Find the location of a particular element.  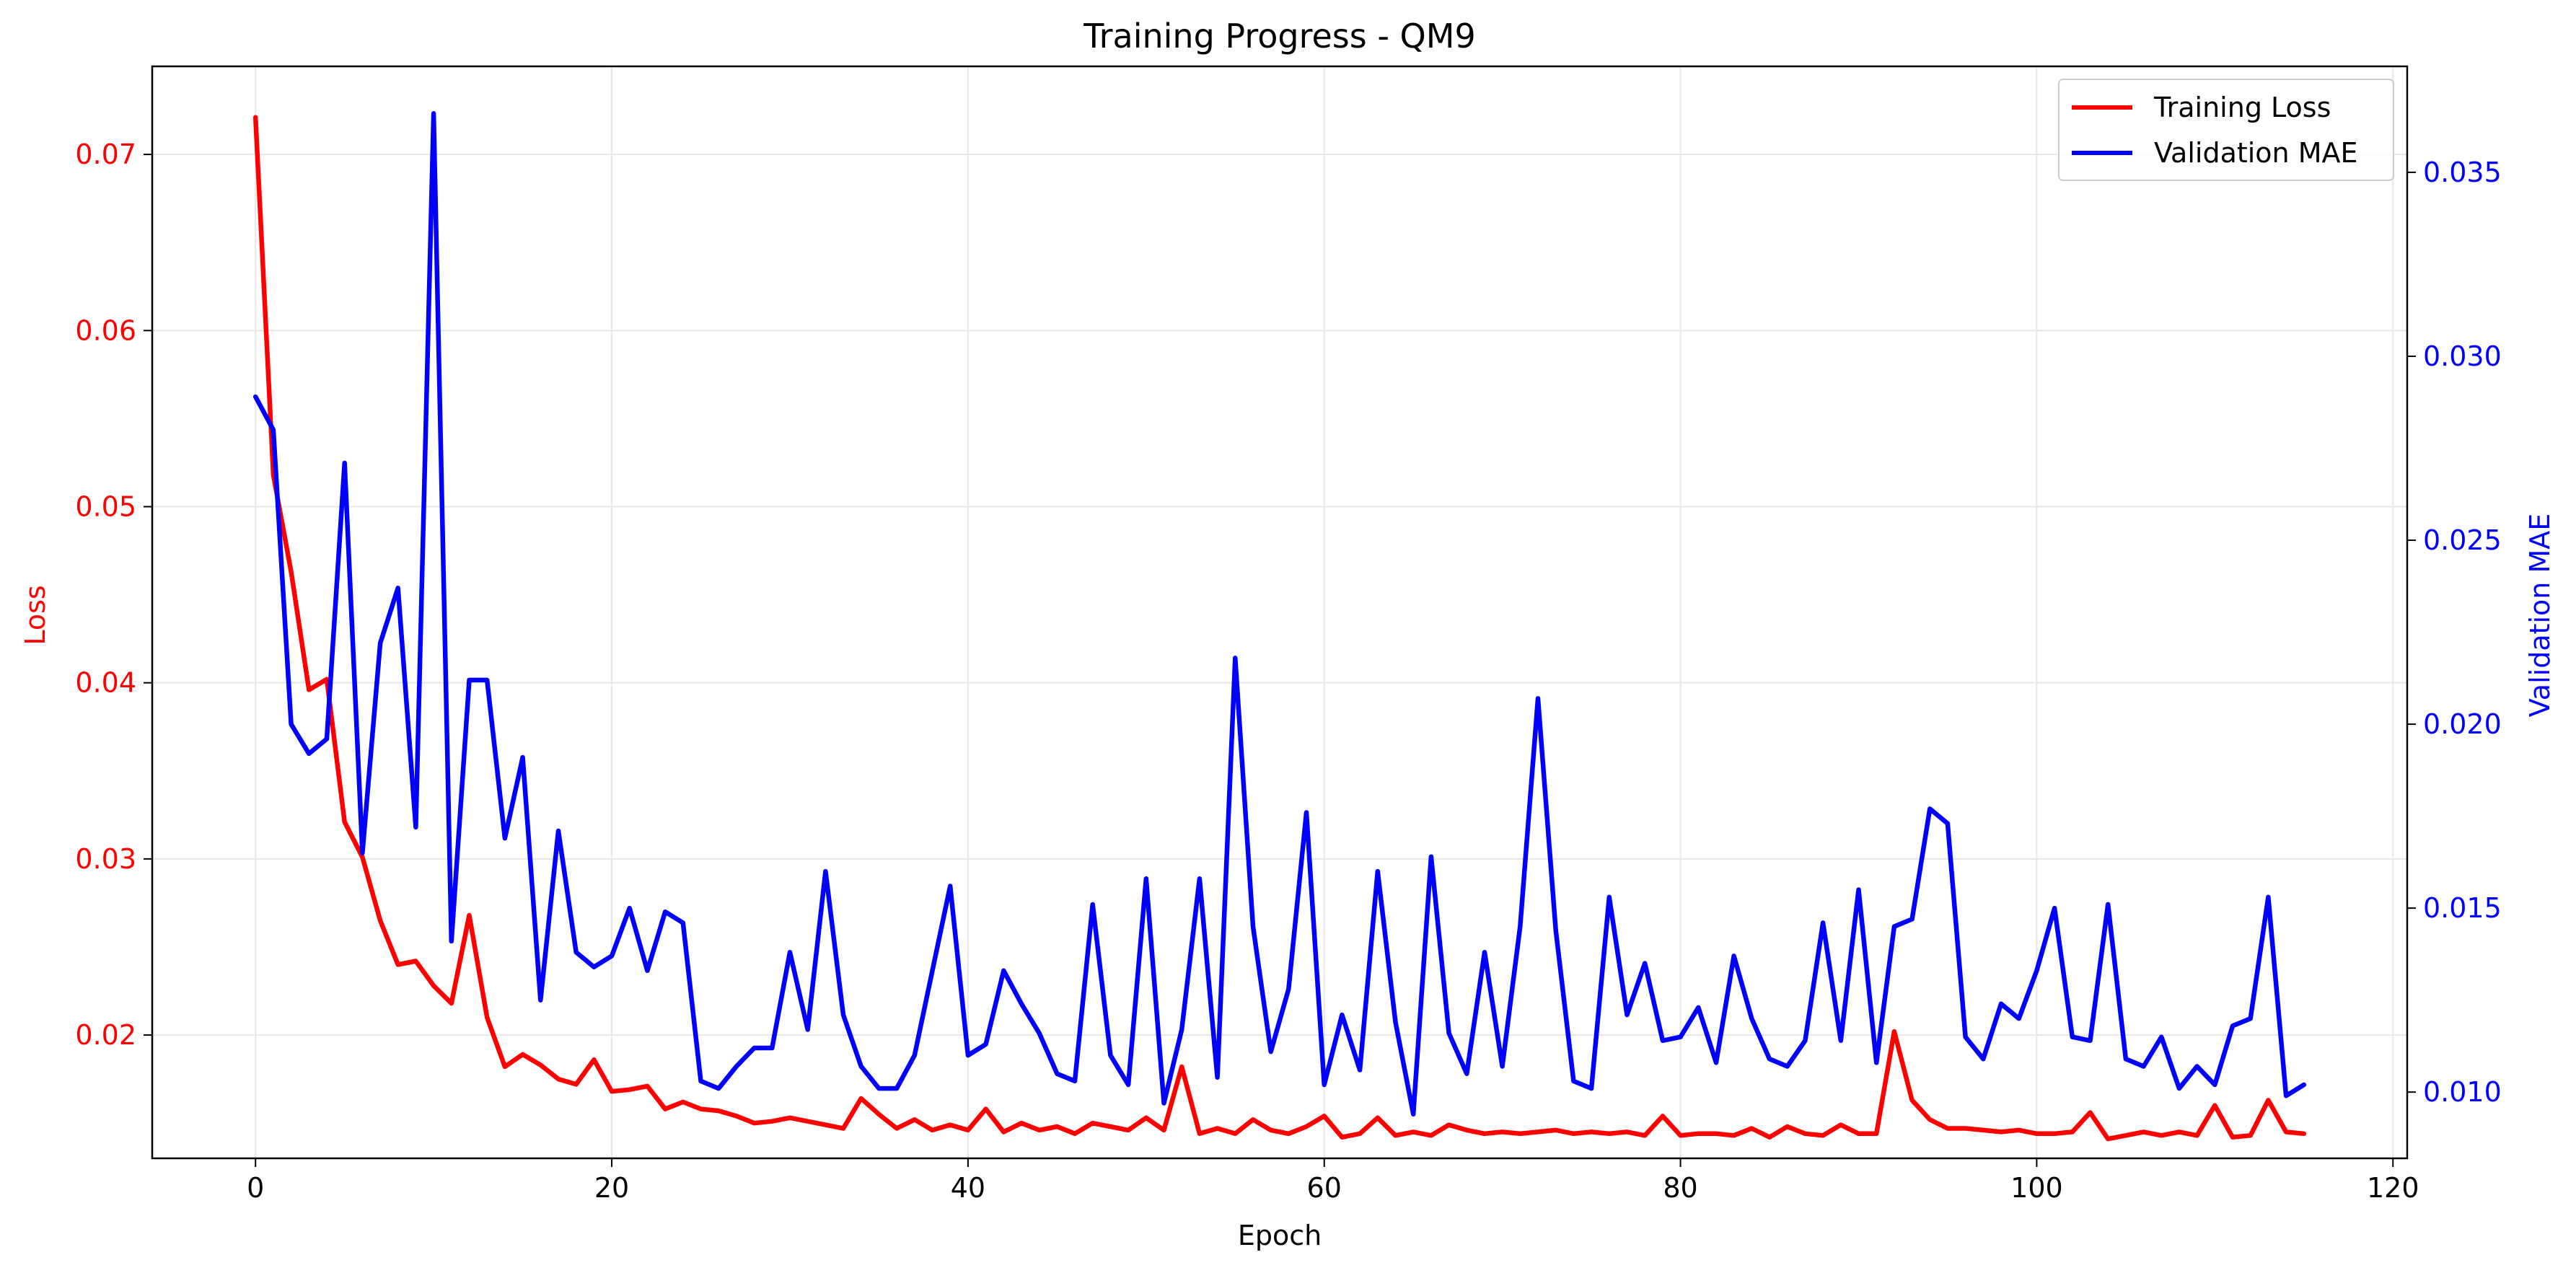

x-tick-label: 120 is located at coordinates (2393, 1188).